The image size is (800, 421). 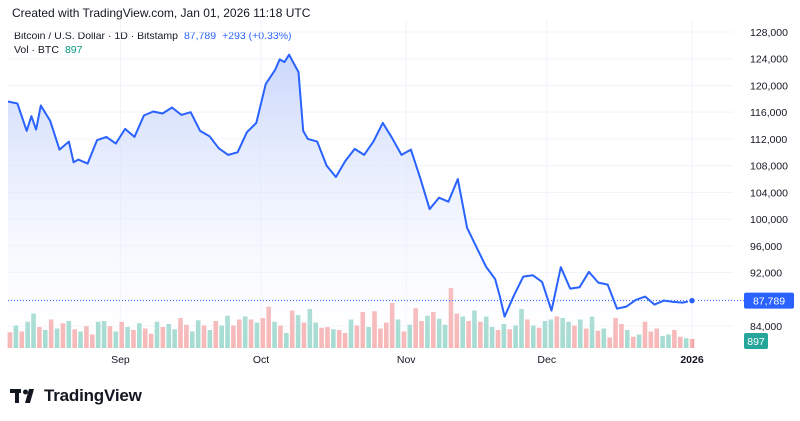 What do you see at coordinates (769, 193) in the screenshot?
I see `y-tick-label: 104,000` at bounding box center [769, 193].